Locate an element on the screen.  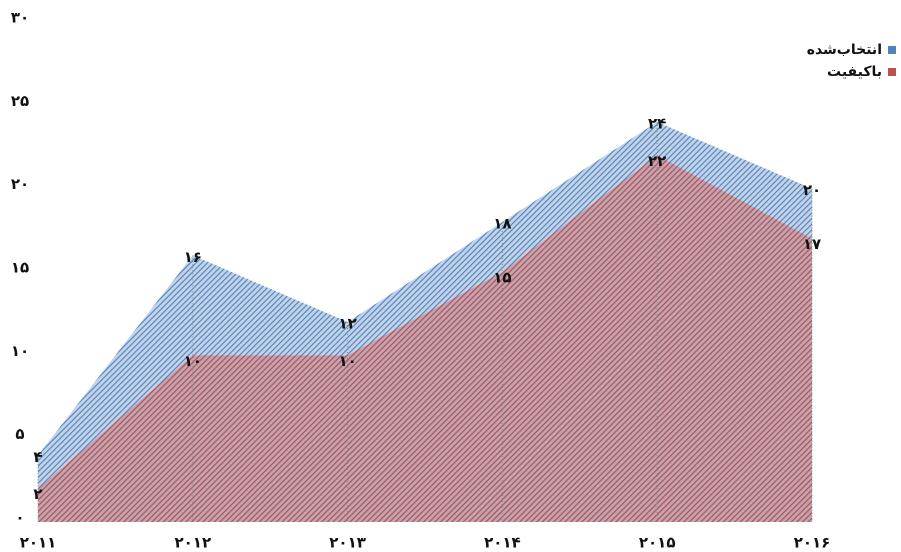
data-label: ۱۷ is located at coordinates (812, 244).